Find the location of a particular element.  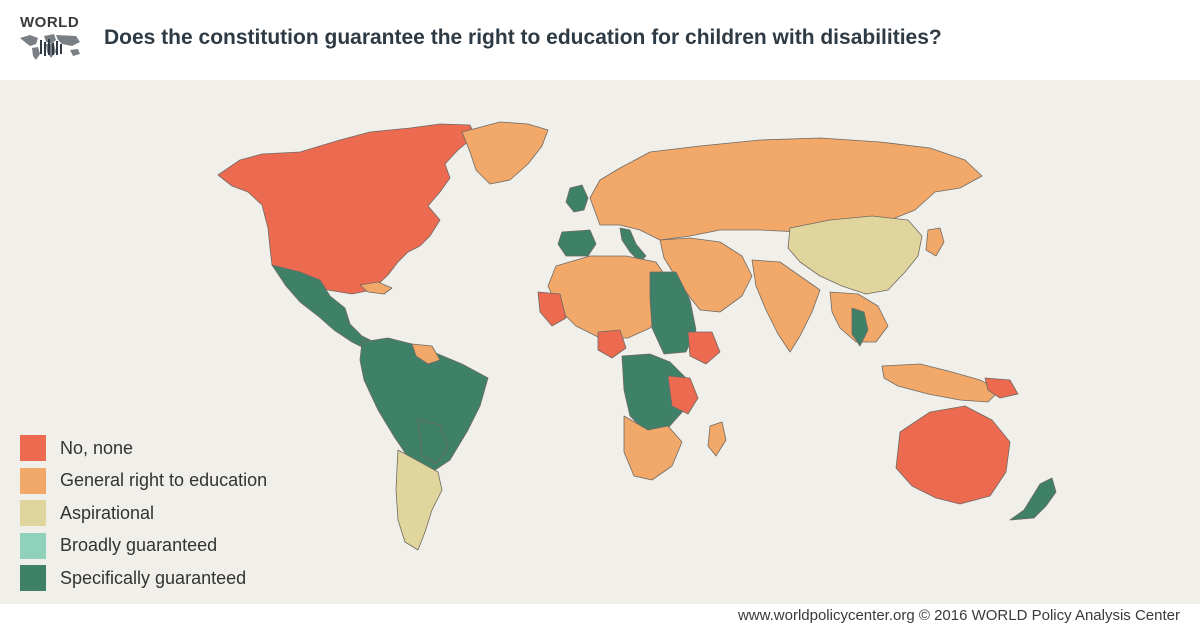

region-bolivia-paraguay is located at coordinates (433, 442).